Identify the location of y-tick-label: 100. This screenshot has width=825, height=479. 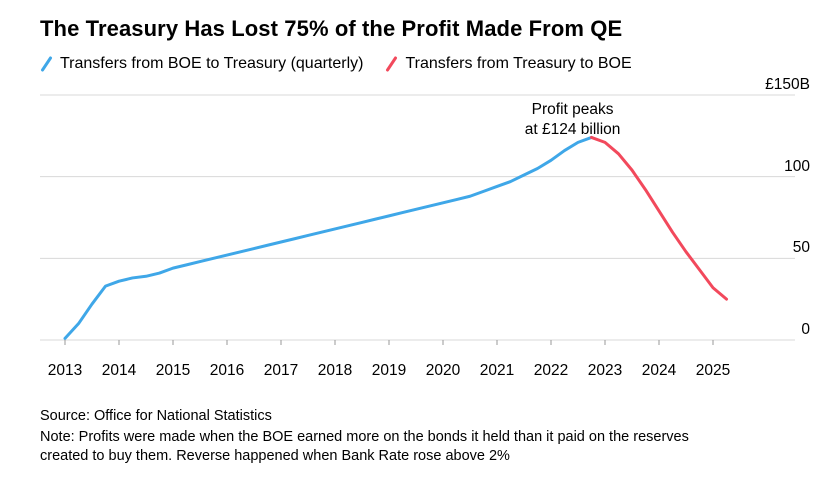
(797, 166).